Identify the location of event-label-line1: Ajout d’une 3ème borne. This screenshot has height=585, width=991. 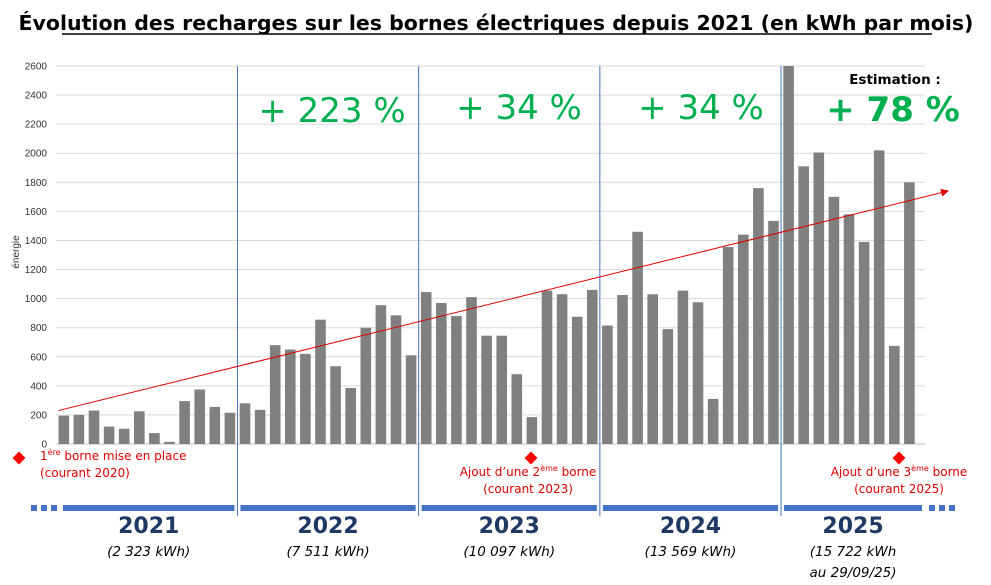
(899, 471).